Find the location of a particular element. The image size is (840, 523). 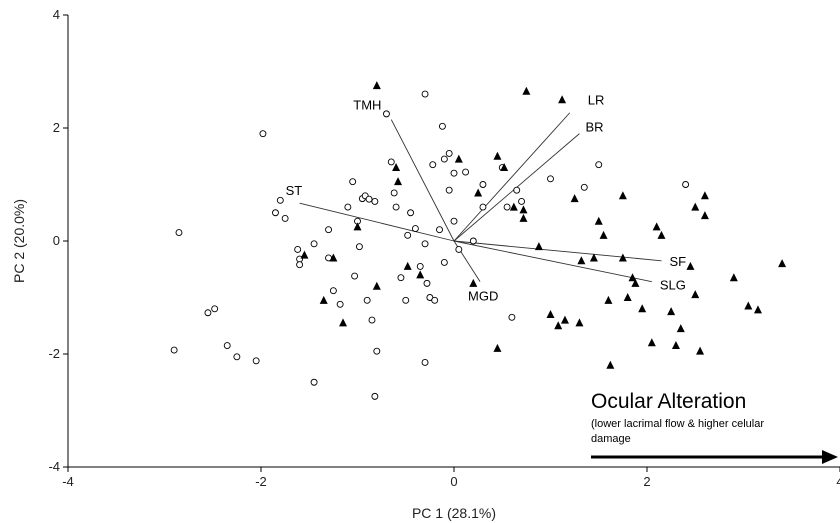

annotation-title: Ocular Alteration is located at coordinates (668, 401).